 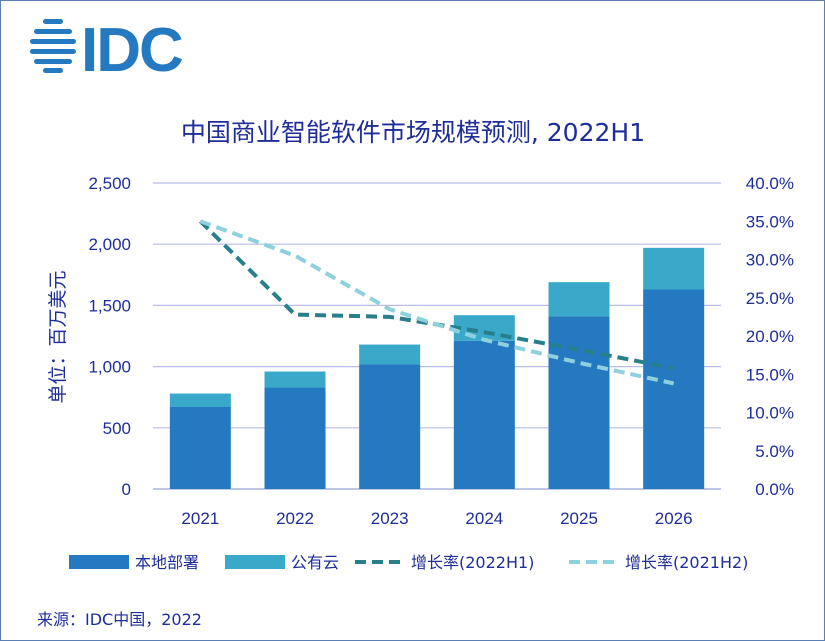 I want to click on chart-title: 中国商业智能软件市场规模预测, 2022H1, so click(x=413, y=132).